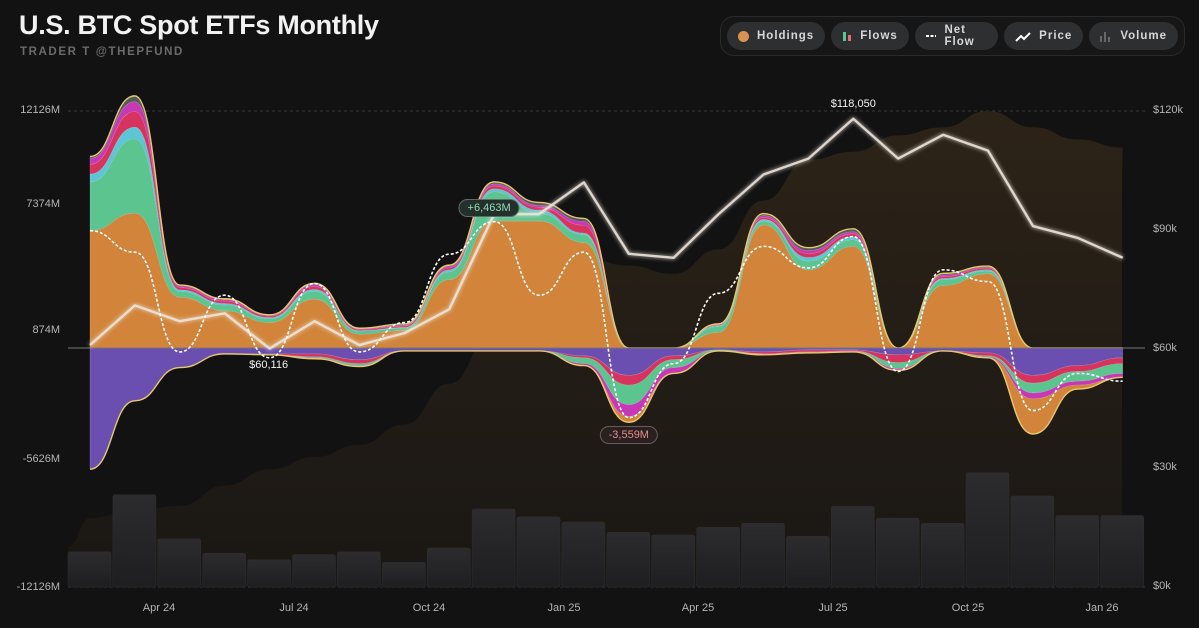 The height and width of the screenshot is (628, 1199). I want to click on left-axis-tick: -12126M, so click(38, 587).